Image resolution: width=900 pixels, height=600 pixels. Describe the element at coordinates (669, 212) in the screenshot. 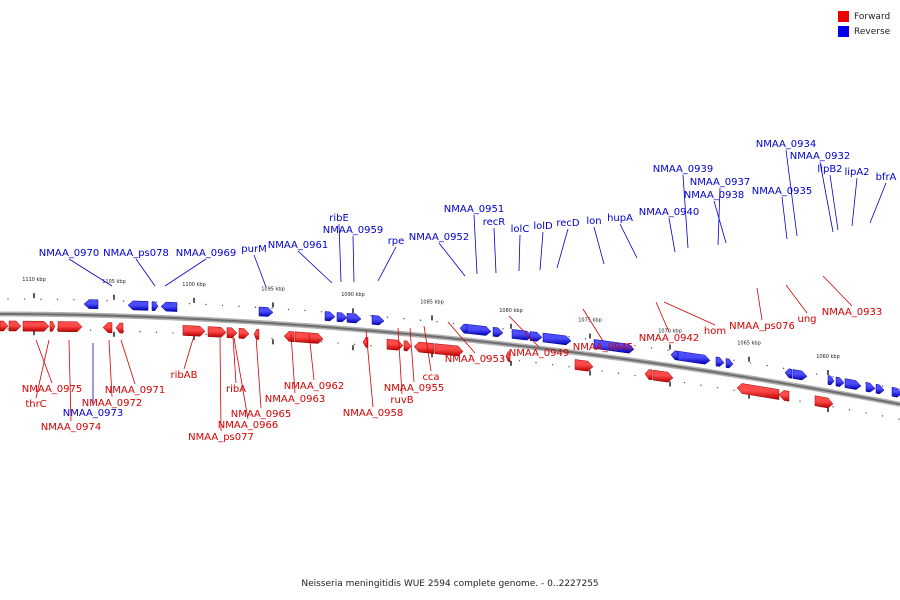

I see `gene-label: NMAA_0940` at that location.